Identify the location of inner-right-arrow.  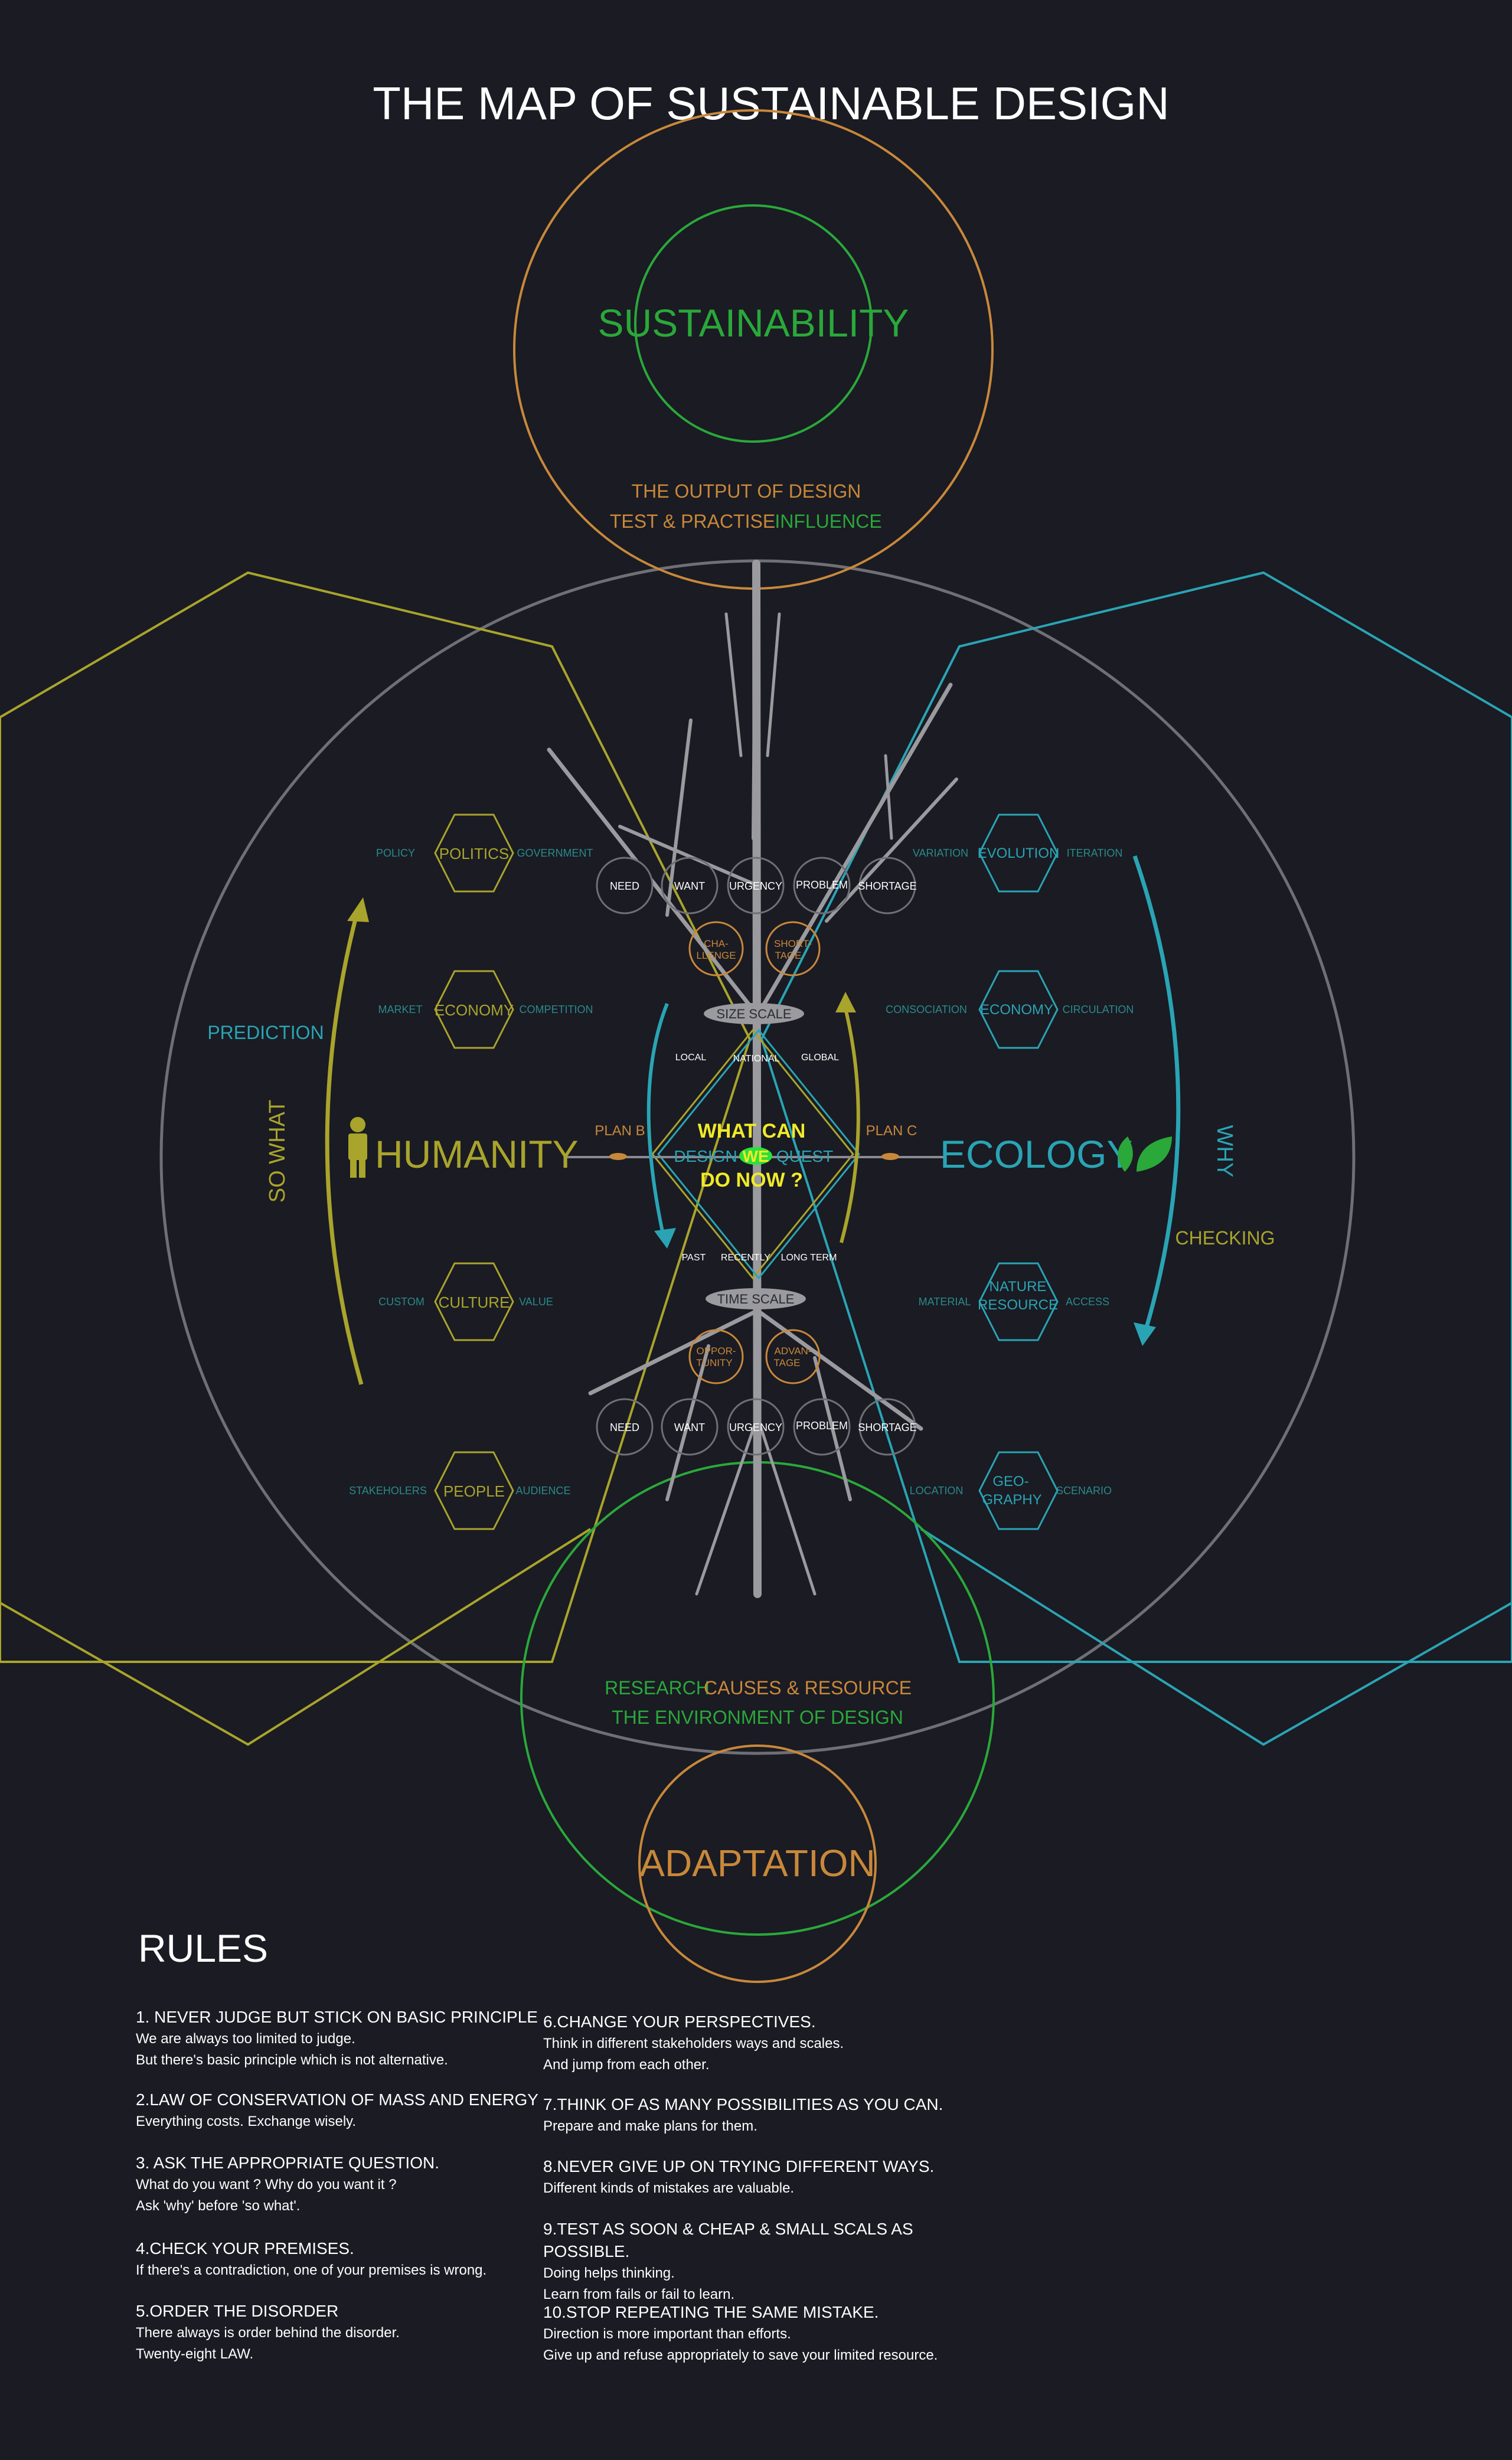
(850, 1123).